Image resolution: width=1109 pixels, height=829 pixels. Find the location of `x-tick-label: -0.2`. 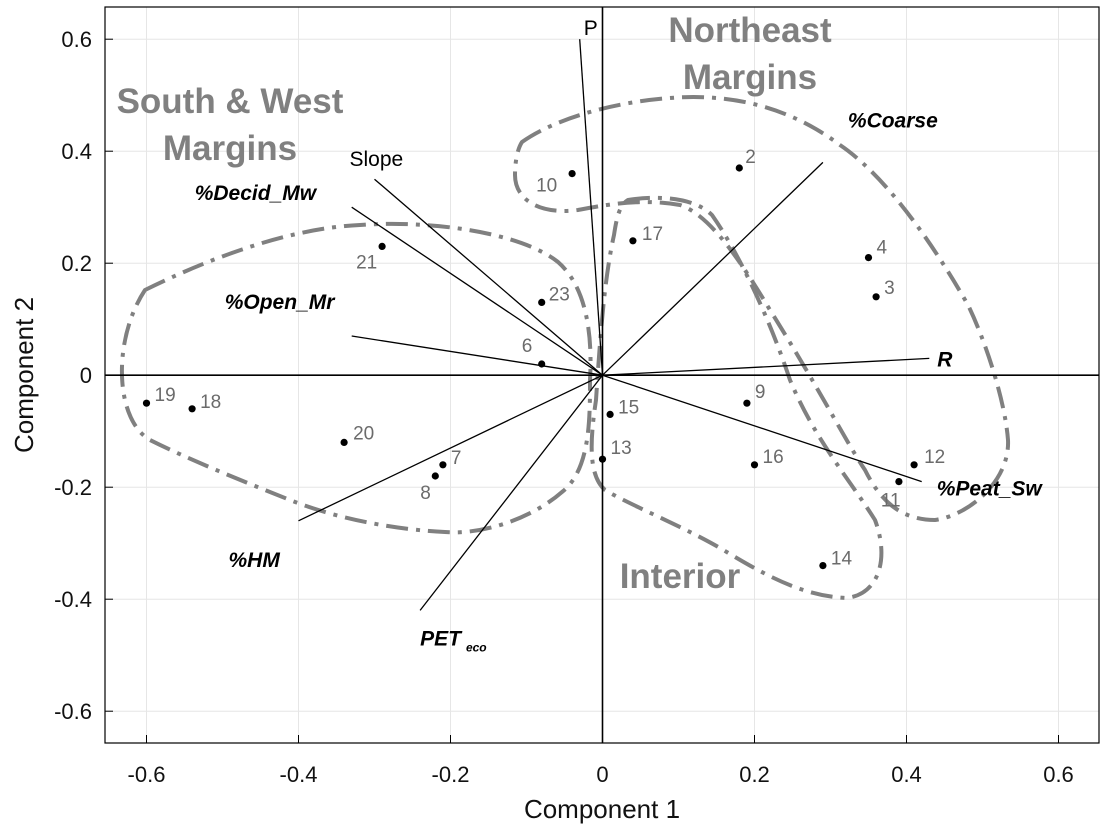

x-tick-label: -0.2 is located at coordinates (451, 774).